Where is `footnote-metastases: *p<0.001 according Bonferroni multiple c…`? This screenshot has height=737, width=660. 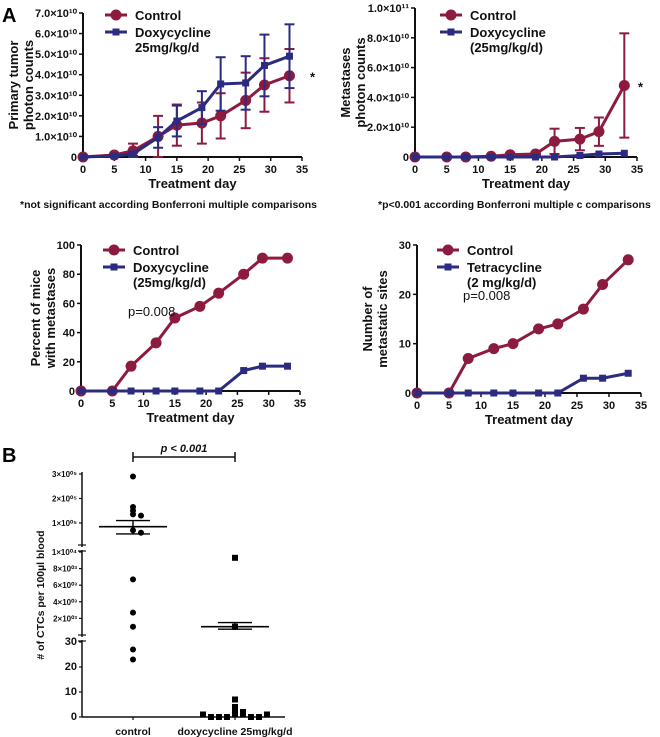
footnote-metastases: *p<0.001 according Bonferroni multiple c… is located at coordinates (514, 205).